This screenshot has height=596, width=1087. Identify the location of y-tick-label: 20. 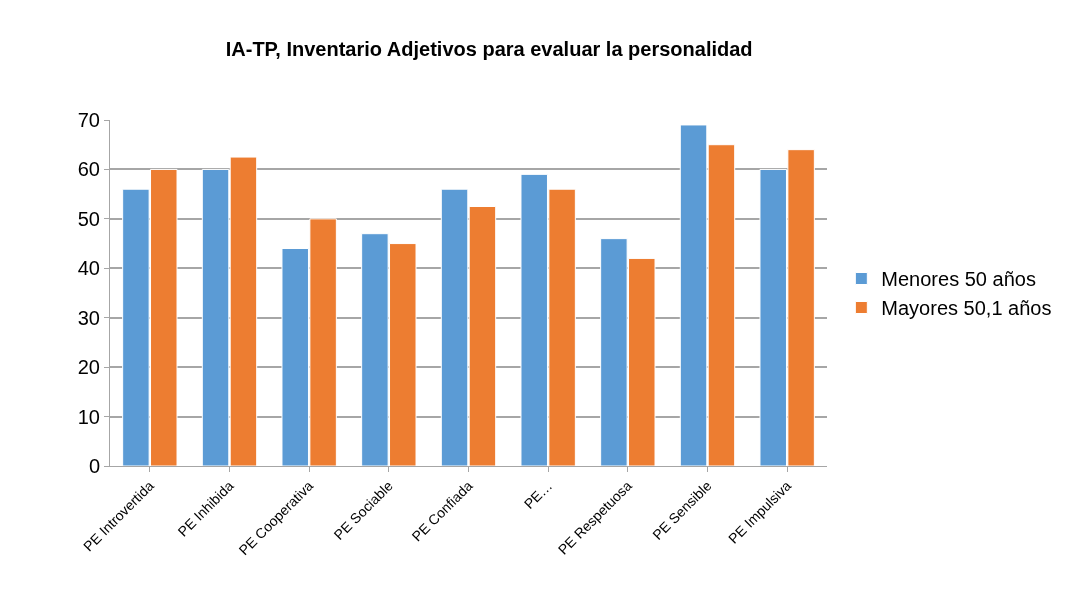
(88, 367).